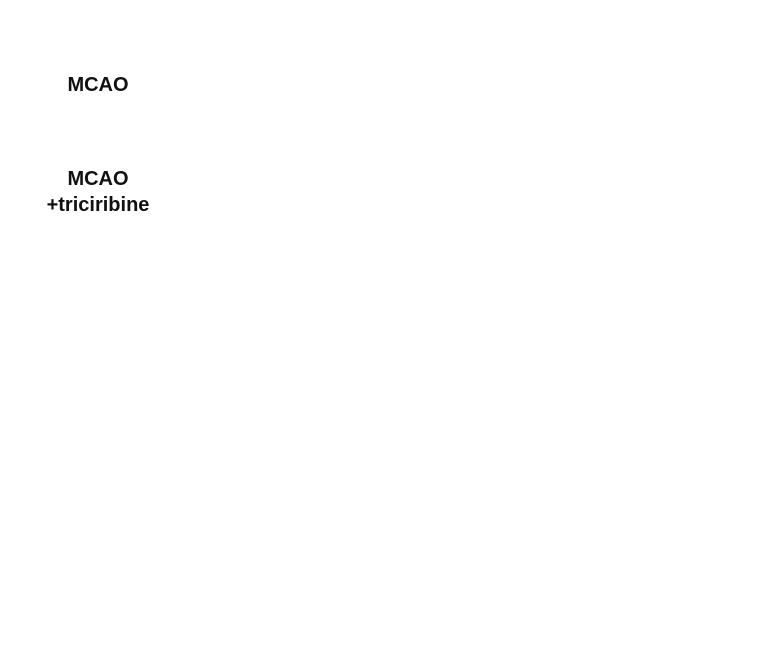 Image resolution: width=783 pixels, height=670 pixels. I want to click on column-label: KO, so click(625, 14).